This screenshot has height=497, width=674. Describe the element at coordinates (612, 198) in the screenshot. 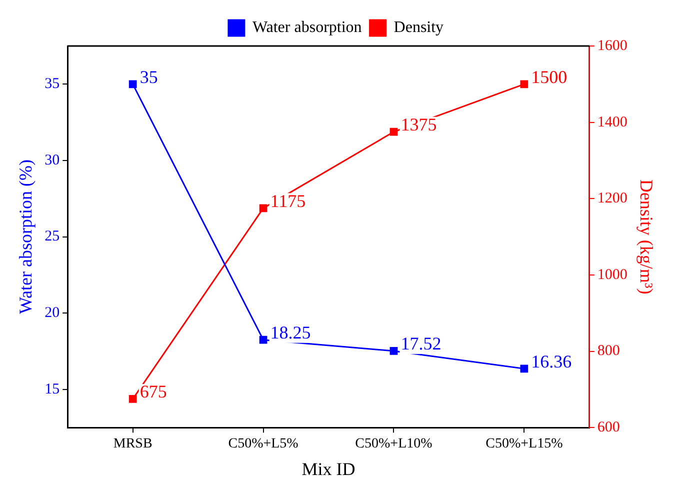

I see `y2-tick-label: 1200` at that location.